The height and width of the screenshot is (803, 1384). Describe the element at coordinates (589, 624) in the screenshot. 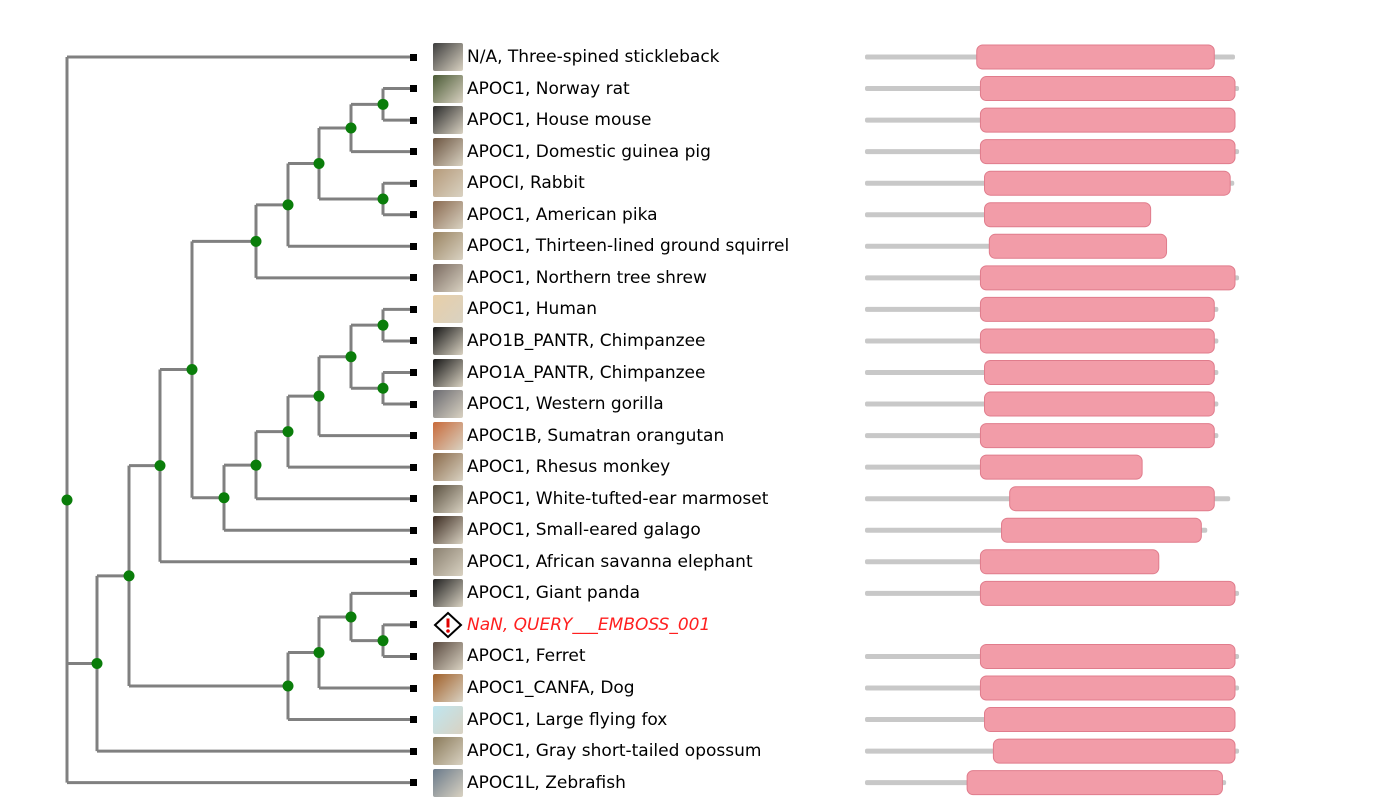

I see `query-label: NaN, QUERY___EMBOSS_001` at that location.